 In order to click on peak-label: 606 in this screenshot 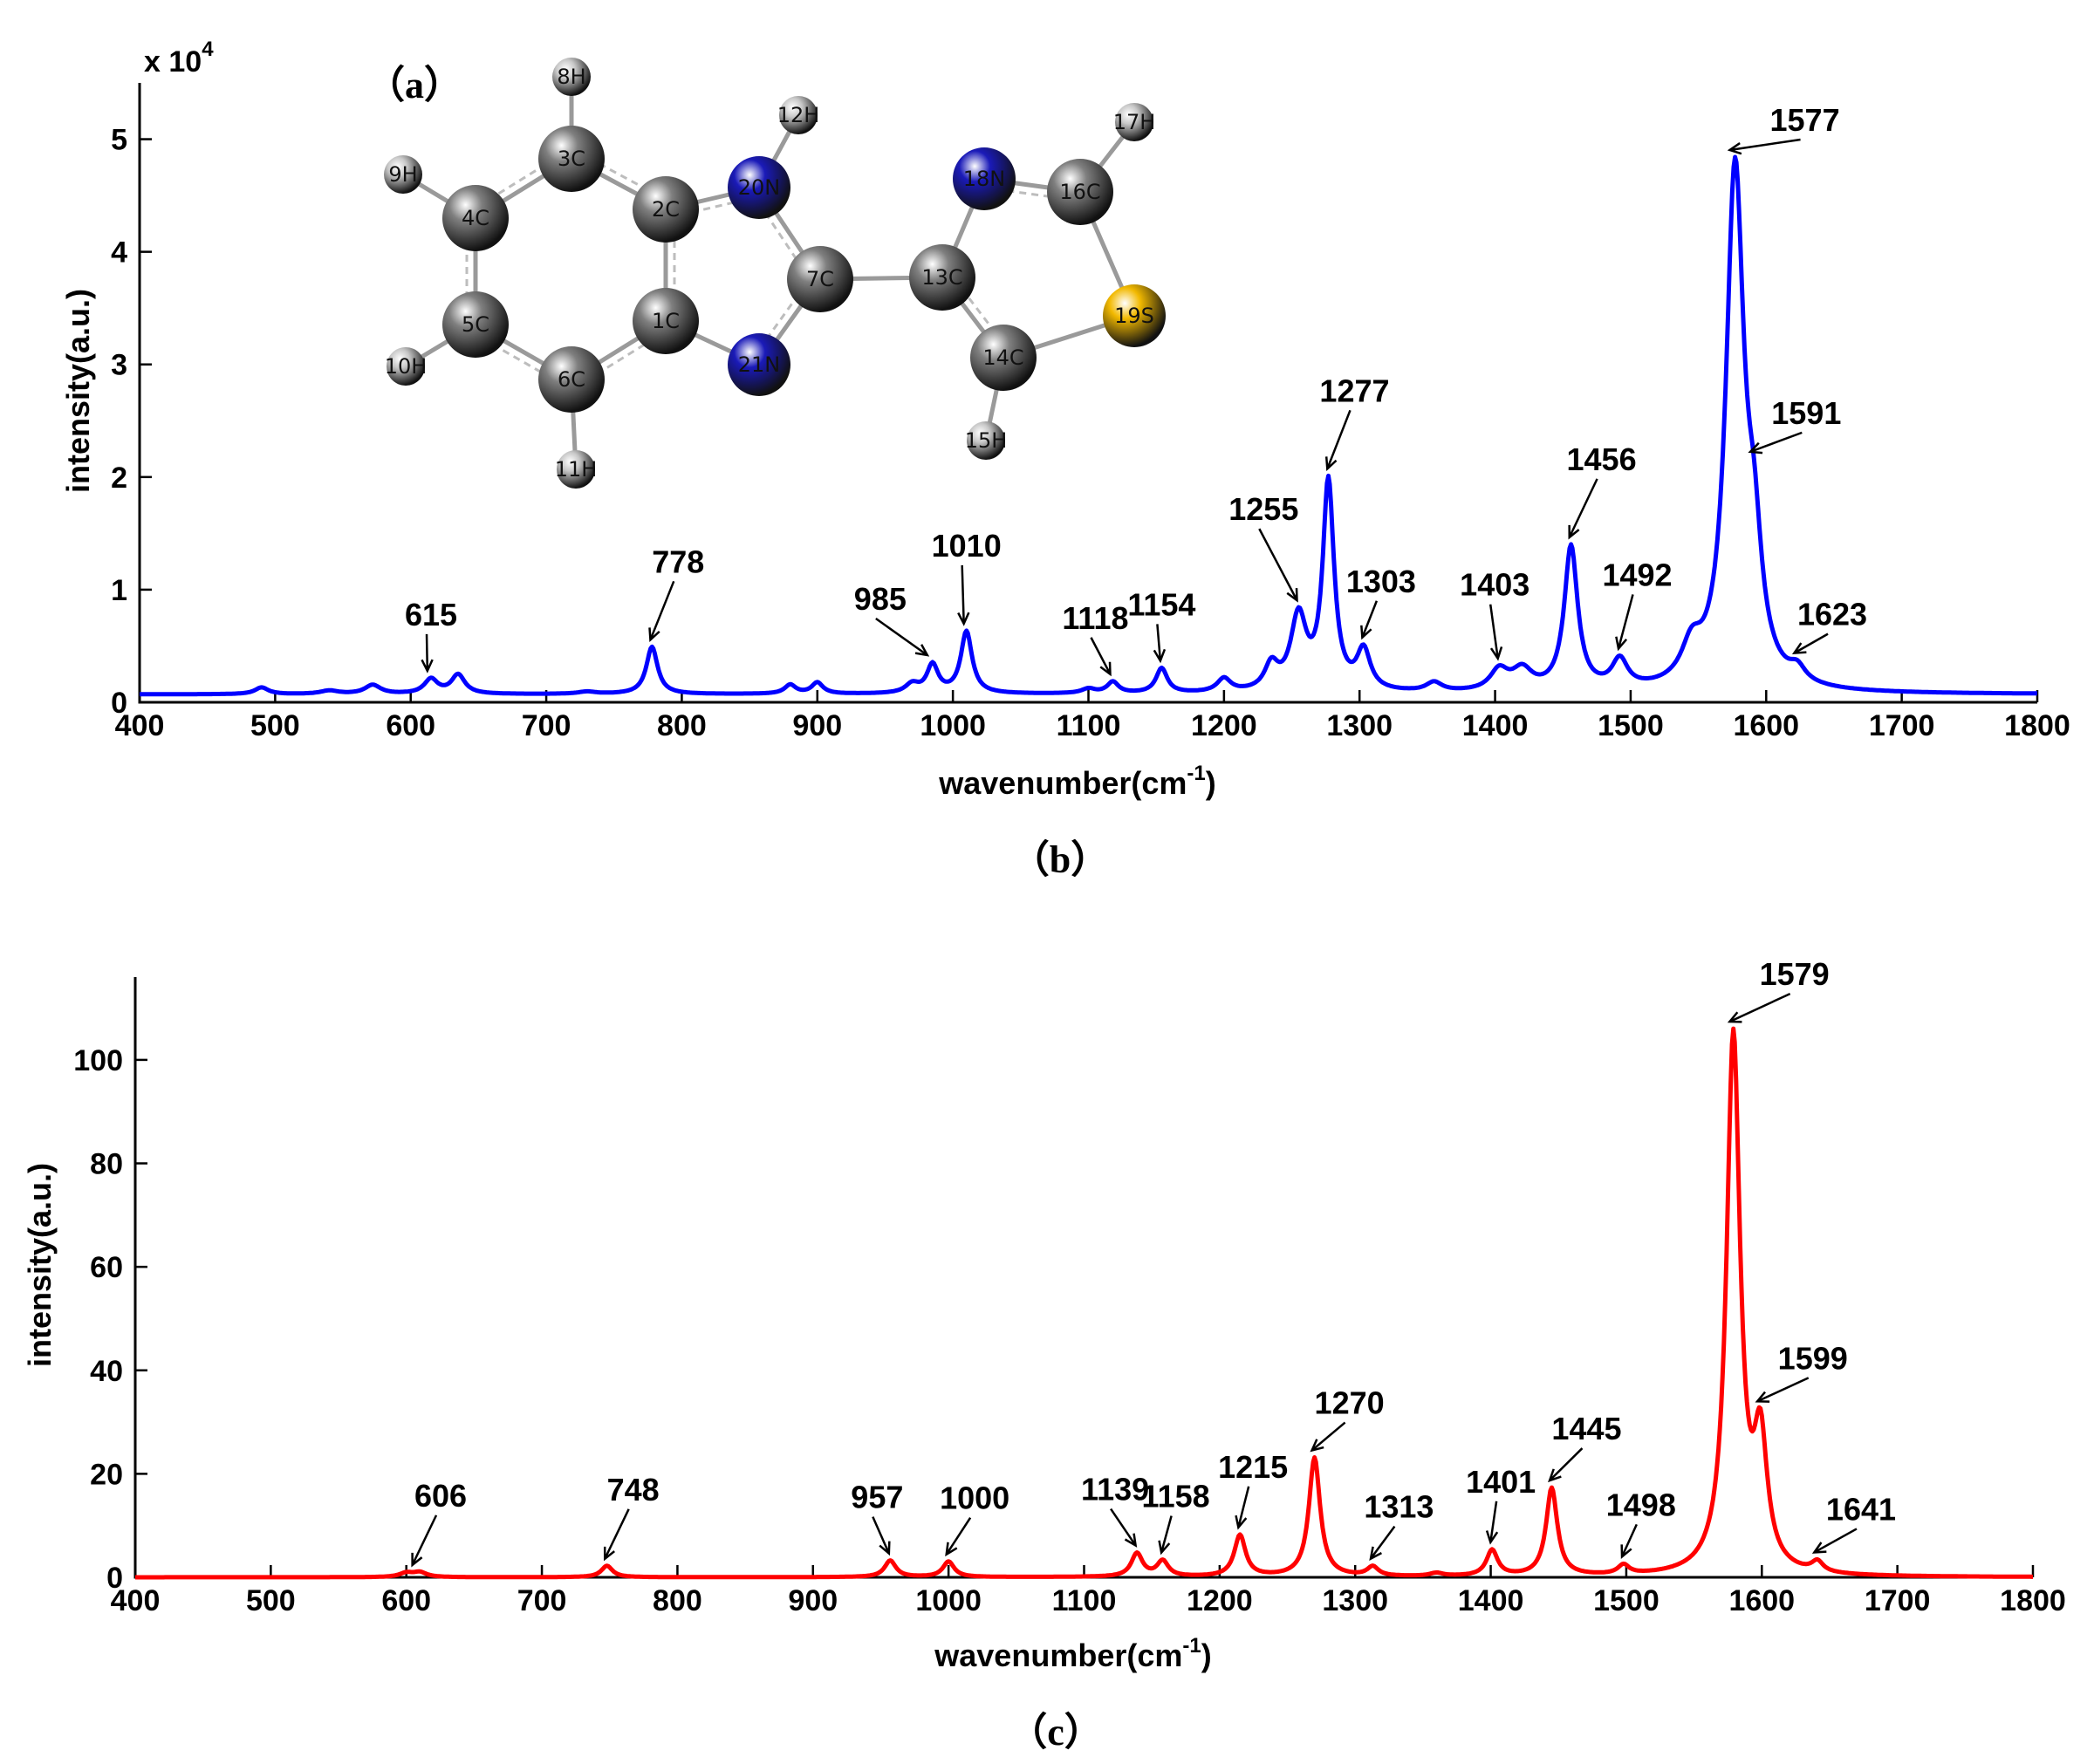, I will do `click(440, 1496)`.